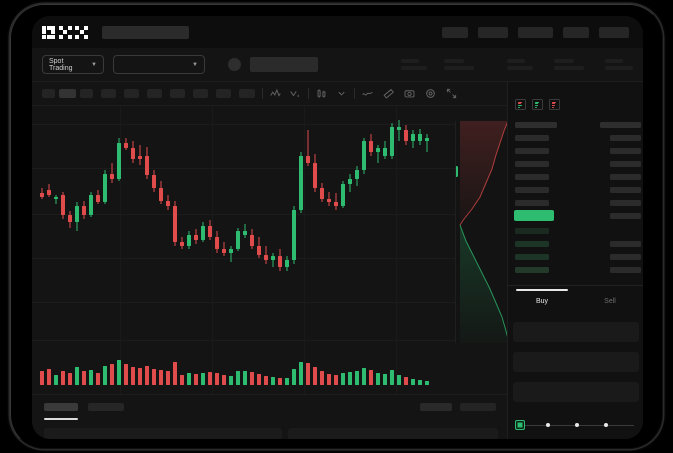 This screenshot has width=673, height=453. I want to click on orderbook-mode-both, so click(520, 104).